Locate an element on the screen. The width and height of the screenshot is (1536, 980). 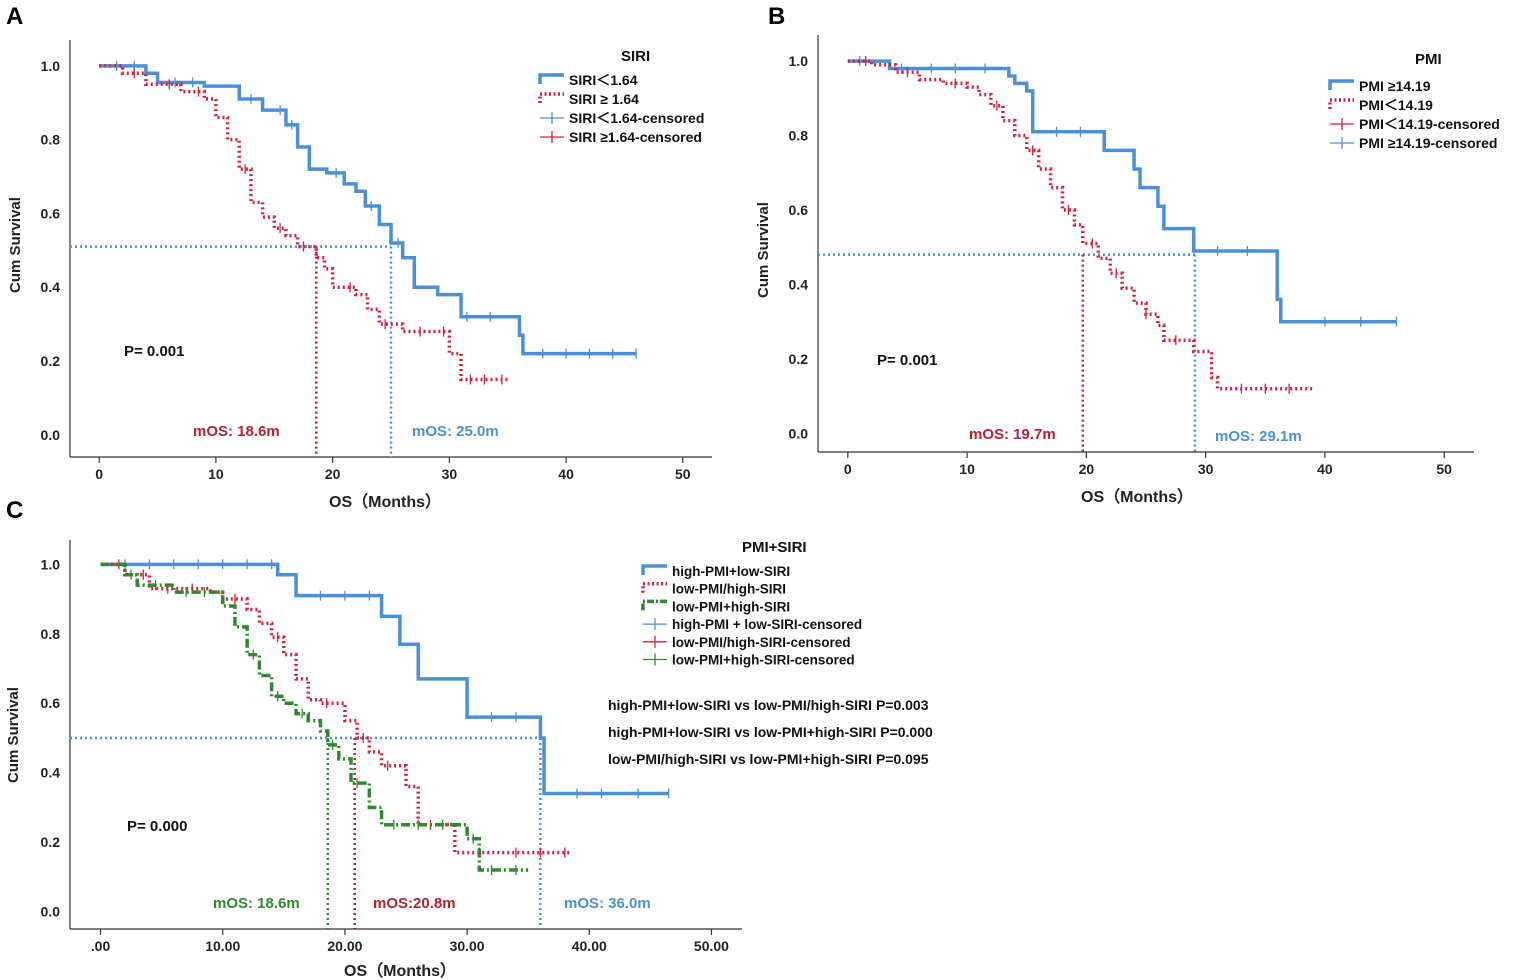
panel-a-ylabel: Cum Survival is located at coordinates (15, 245).